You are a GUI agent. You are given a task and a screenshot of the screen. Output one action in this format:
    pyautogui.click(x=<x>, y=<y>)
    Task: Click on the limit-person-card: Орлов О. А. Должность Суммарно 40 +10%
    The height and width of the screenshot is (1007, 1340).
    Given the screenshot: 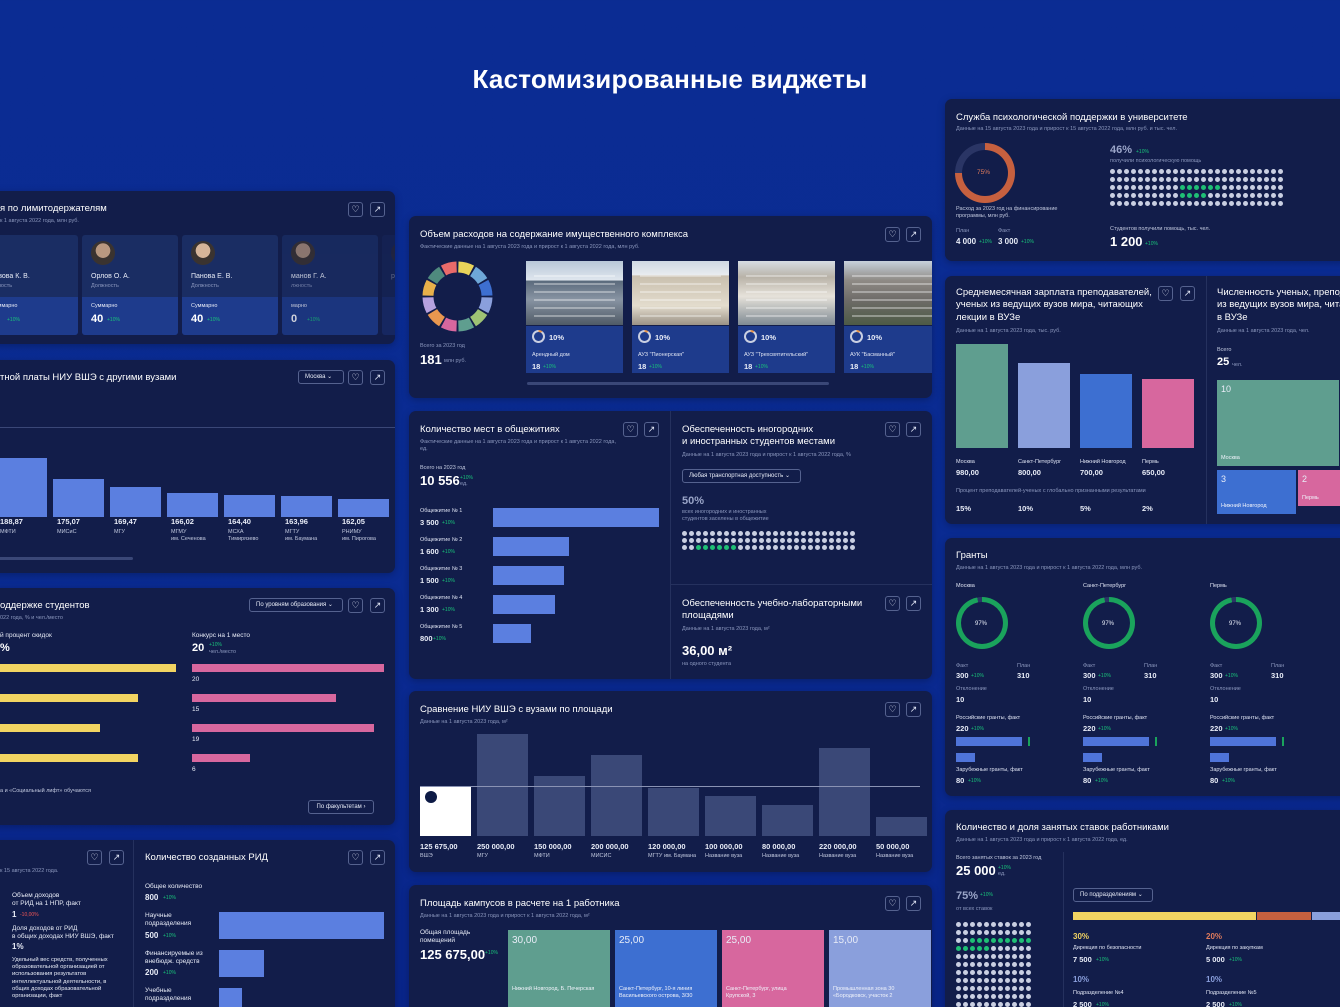 What is the action you would take?
    pyautogui.click(x=130, y=285)
    